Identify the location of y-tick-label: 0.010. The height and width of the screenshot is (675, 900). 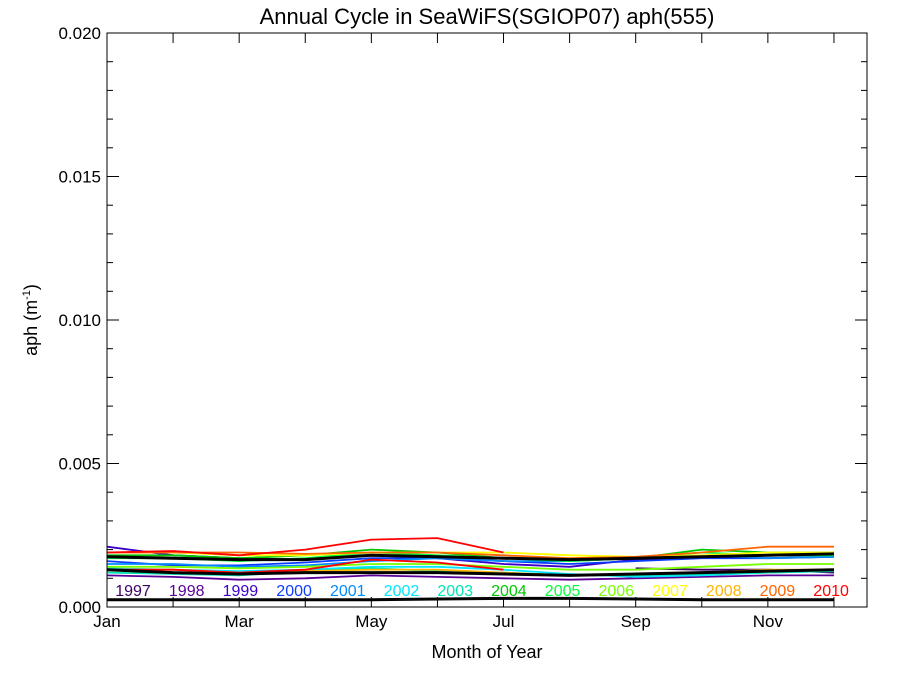
(79, 320).